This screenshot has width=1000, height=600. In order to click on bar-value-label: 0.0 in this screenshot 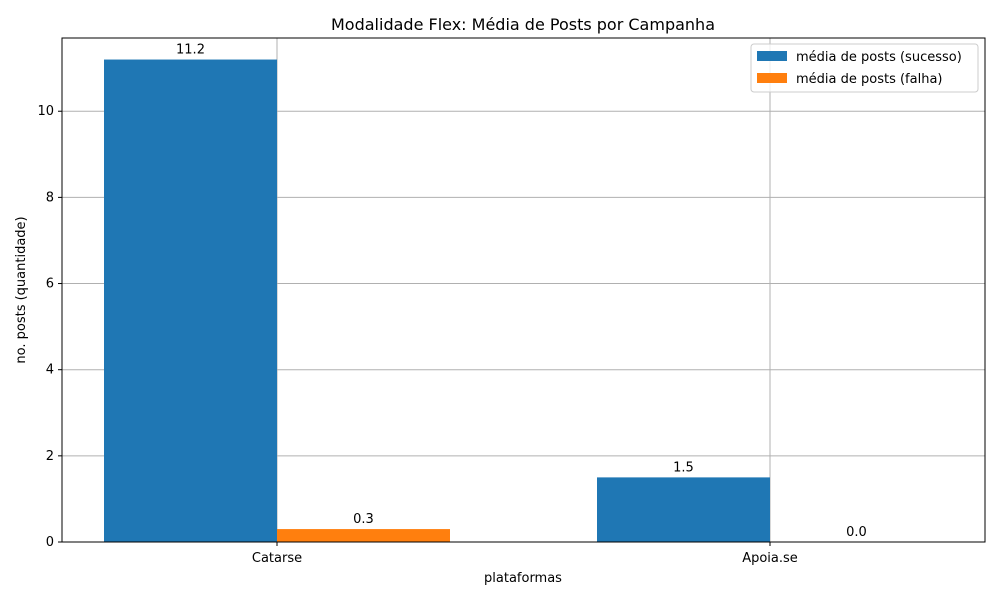, I will do `click(856, 532)`.